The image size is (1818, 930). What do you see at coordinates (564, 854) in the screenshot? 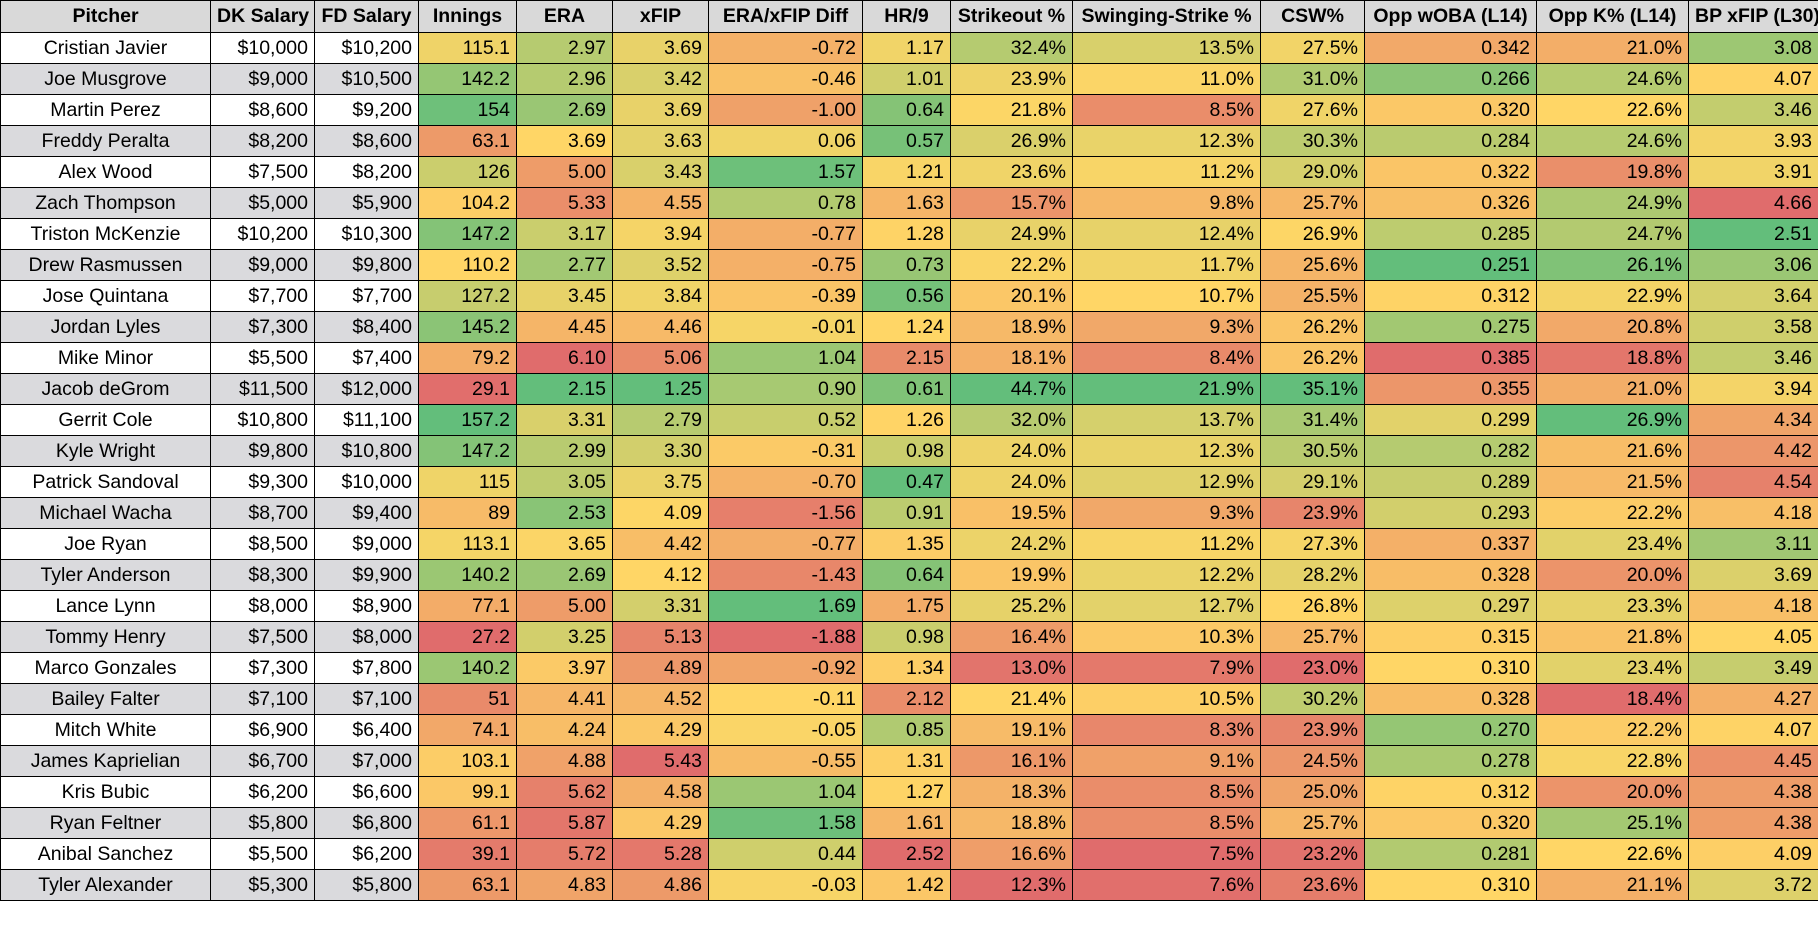
I see `stat-cell: 5.72` at bounding box center [564, 854].